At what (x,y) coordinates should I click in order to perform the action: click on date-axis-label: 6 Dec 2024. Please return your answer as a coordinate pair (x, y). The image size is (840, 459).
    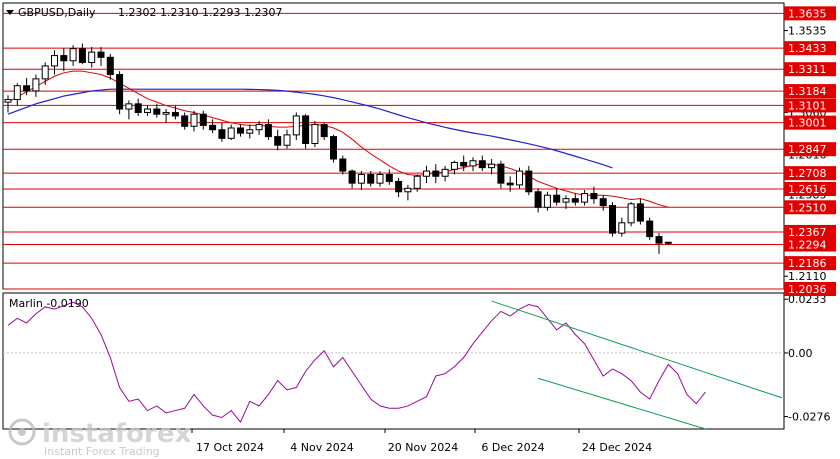
    Looking at the image, I should click on (512, 447).